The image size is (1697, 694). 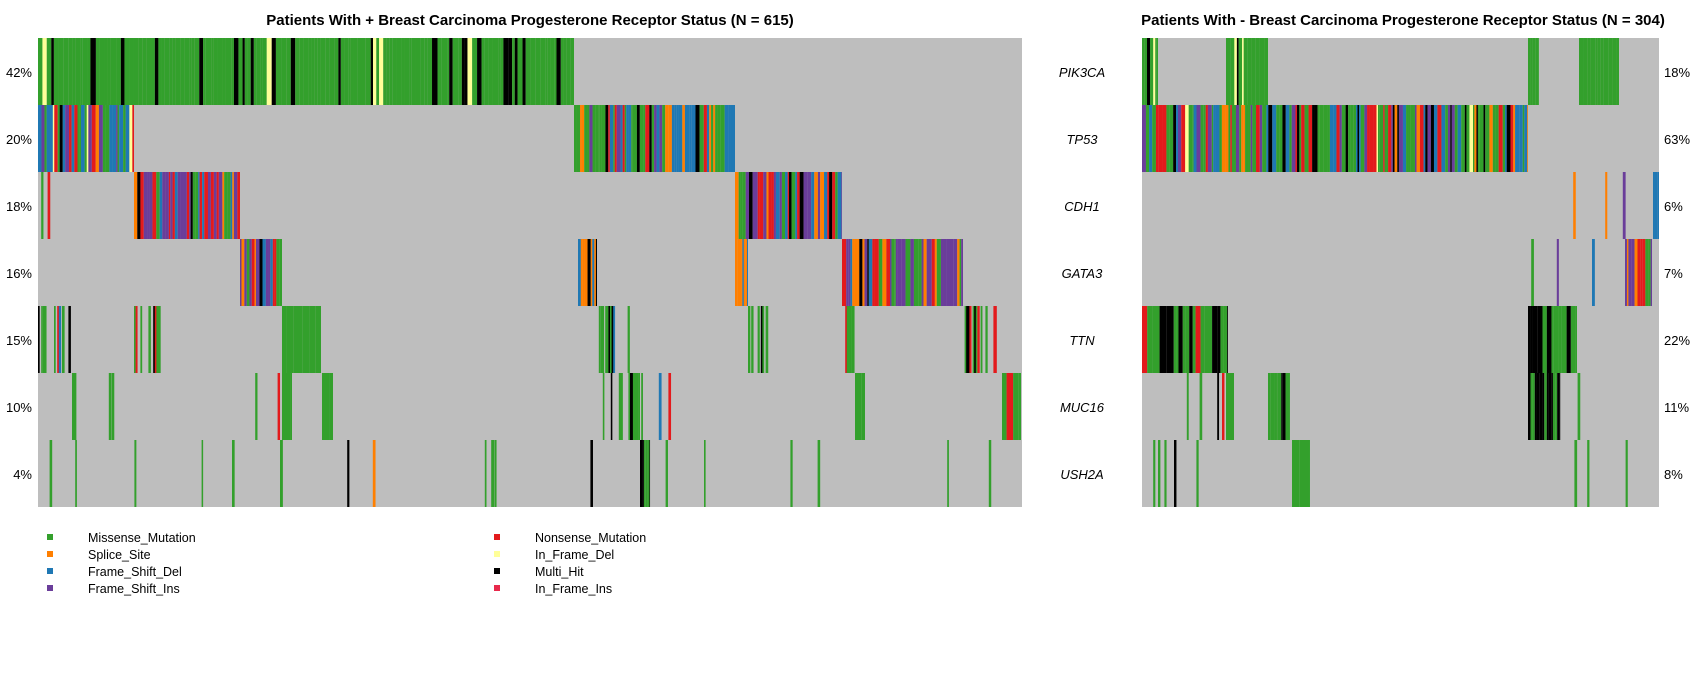 What do you see at coordinates (497, 537) in the screenshot?
I see `legend-swatch-nonsense` at bounding box center [497, 537].